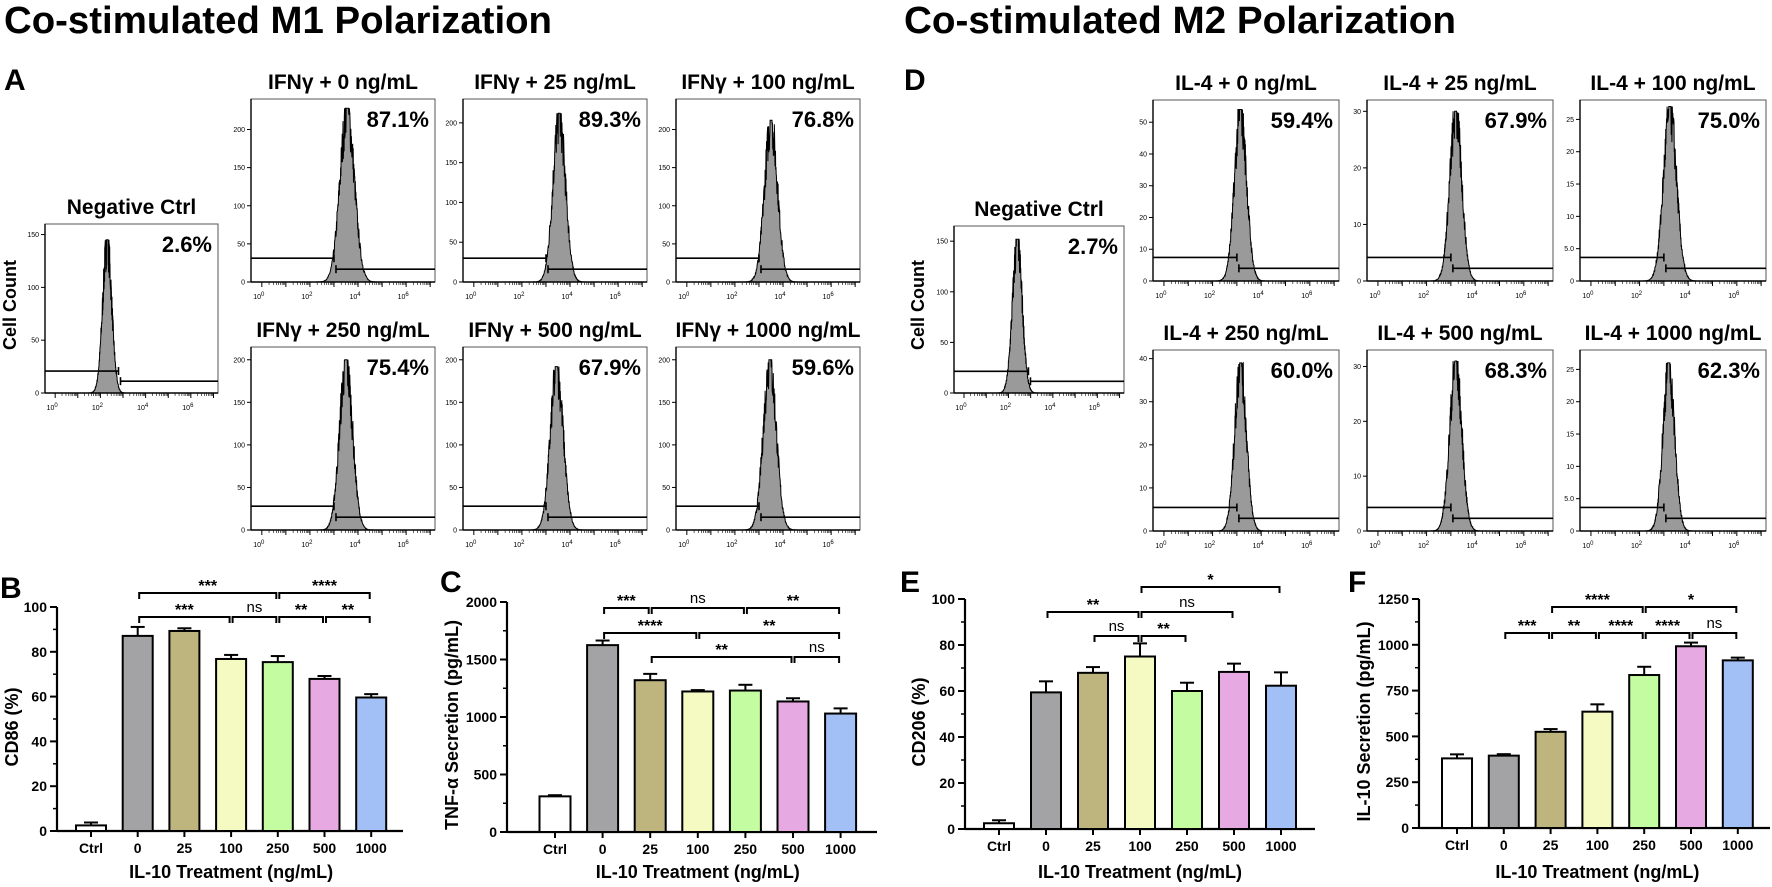  What do you see at coordinates (698, 872) in the screenshot?
I see `x-axis-label: IL-10 Treatment (ng/mL)` at bounding box center [698, 872].